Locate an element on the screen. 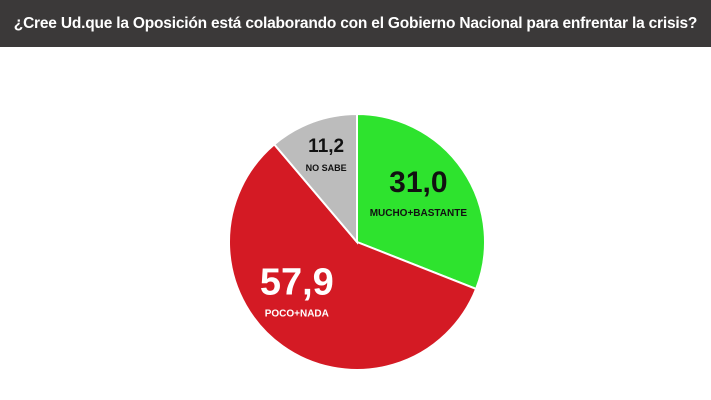 Image resolution: width=711 pixels, height=400 pixels. pie-value-label: 11,2 is located at coordinates (326, 146).